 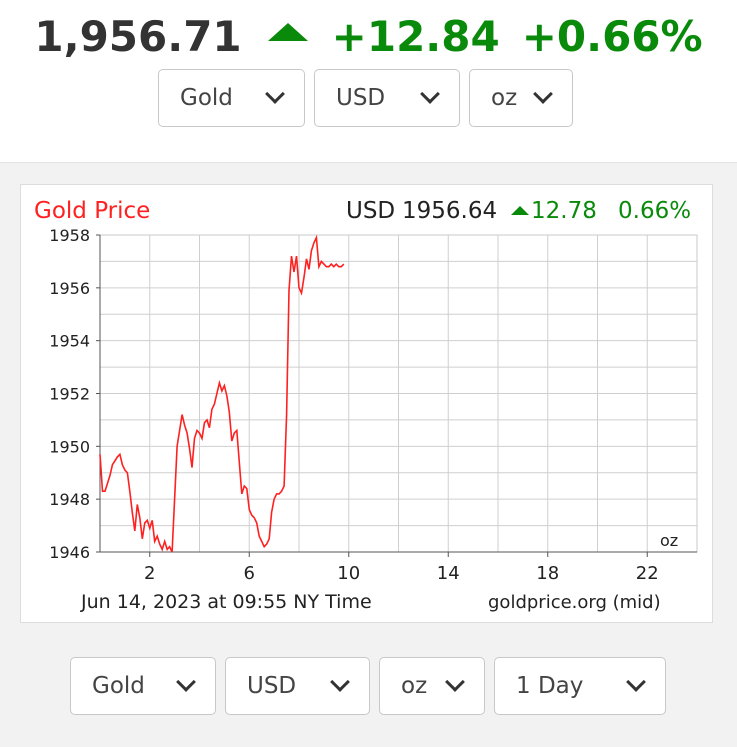 What do you see at coordinates (574, 602) in the screenshot?
I see `chart-source: goldprice.org (mid)` at bounding box center [574, 602].